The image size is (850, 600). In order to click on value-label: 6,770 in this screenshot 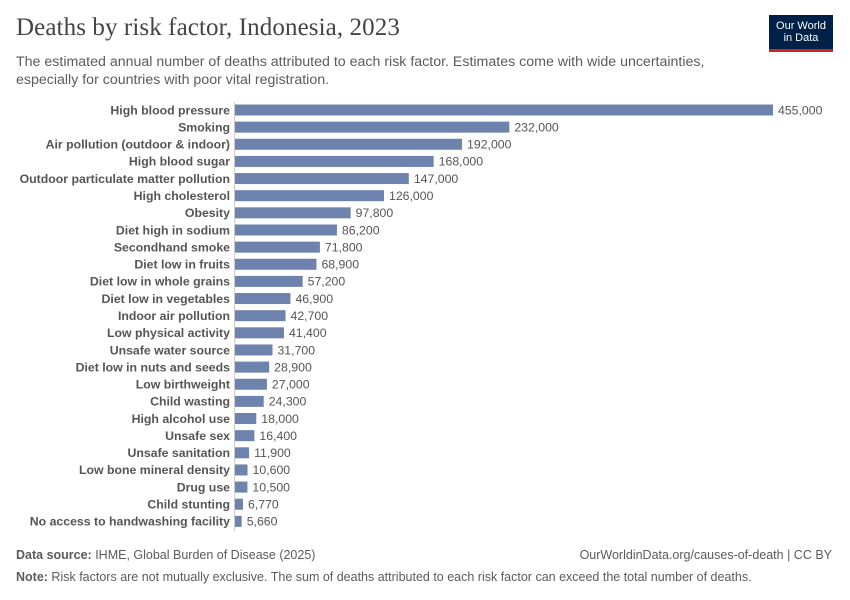, I will do `click(263, 505)`.